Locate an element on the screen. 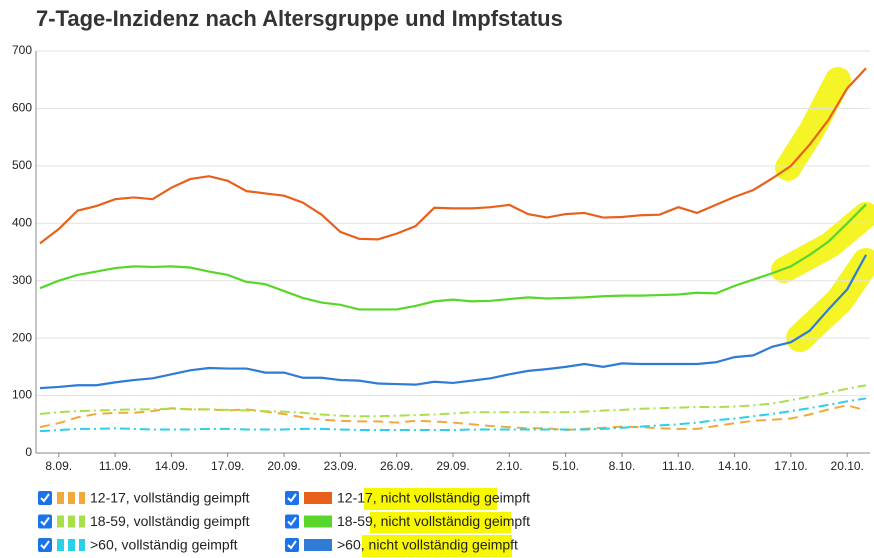  y-tick-label: 600 is located at coordinates (22, 108).